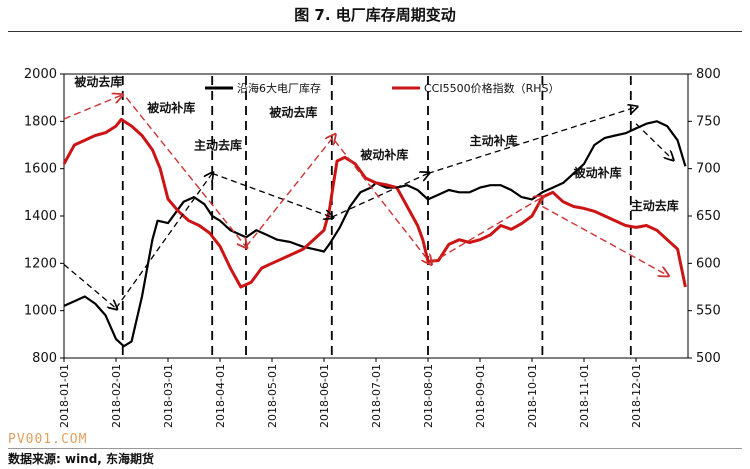  Describe the element at coordinates (708, 121) in the screenshot. I see `y-right-tick-label: 750` at that location.